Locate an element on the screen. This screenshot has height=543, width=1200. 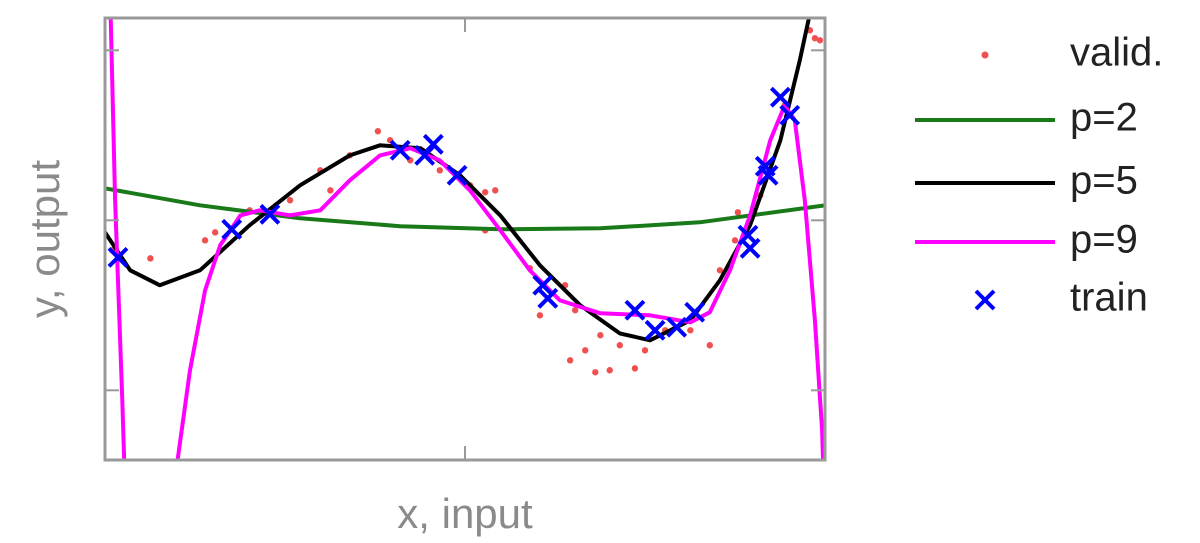
x-axis-title: x, input is located at coordinates (465, 513).